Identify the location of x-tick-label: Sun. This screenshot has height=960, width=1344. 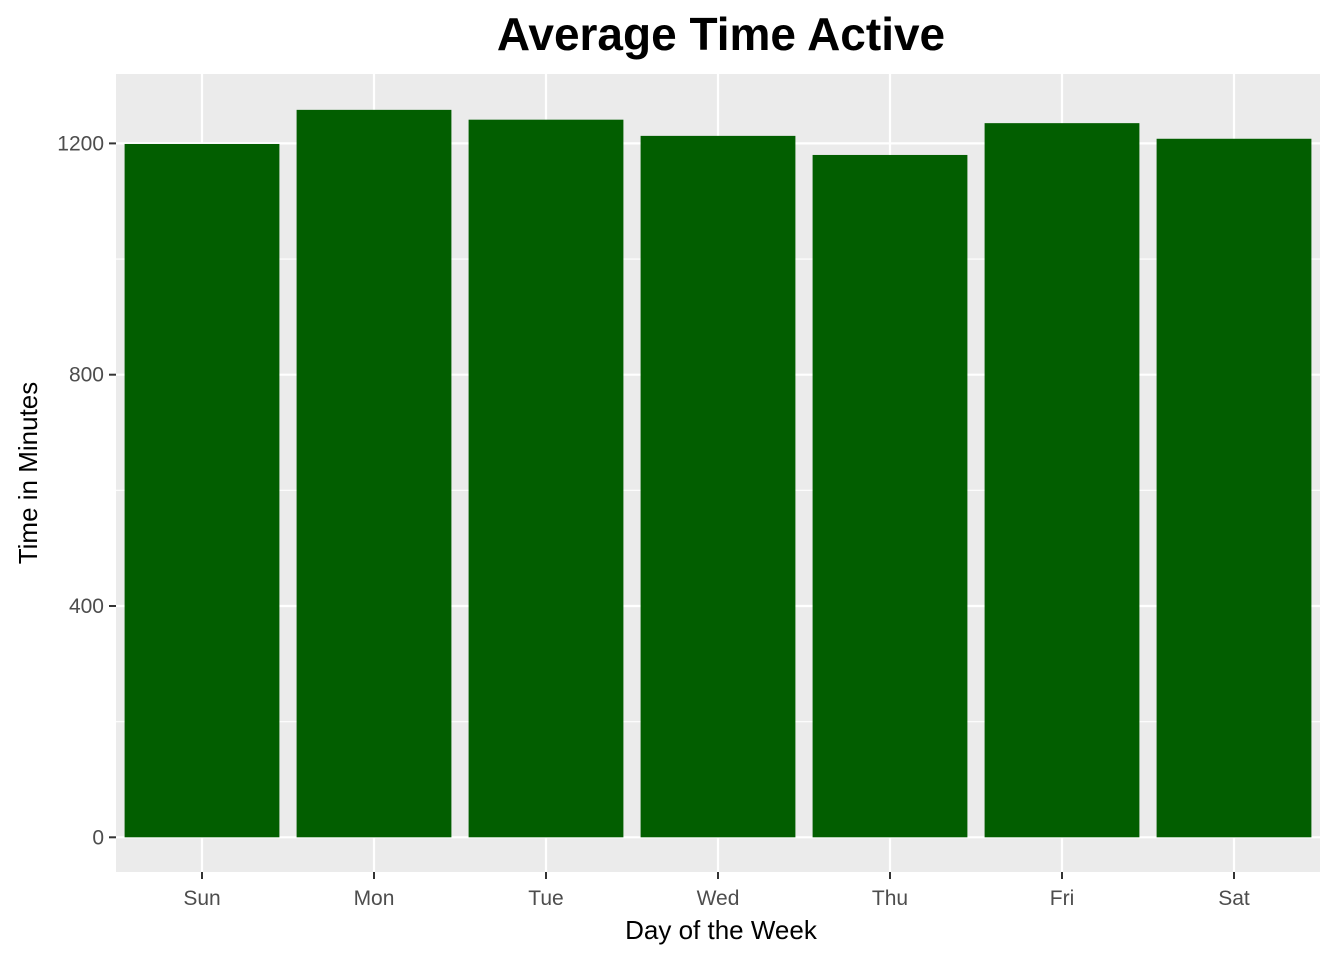
(201, 898).